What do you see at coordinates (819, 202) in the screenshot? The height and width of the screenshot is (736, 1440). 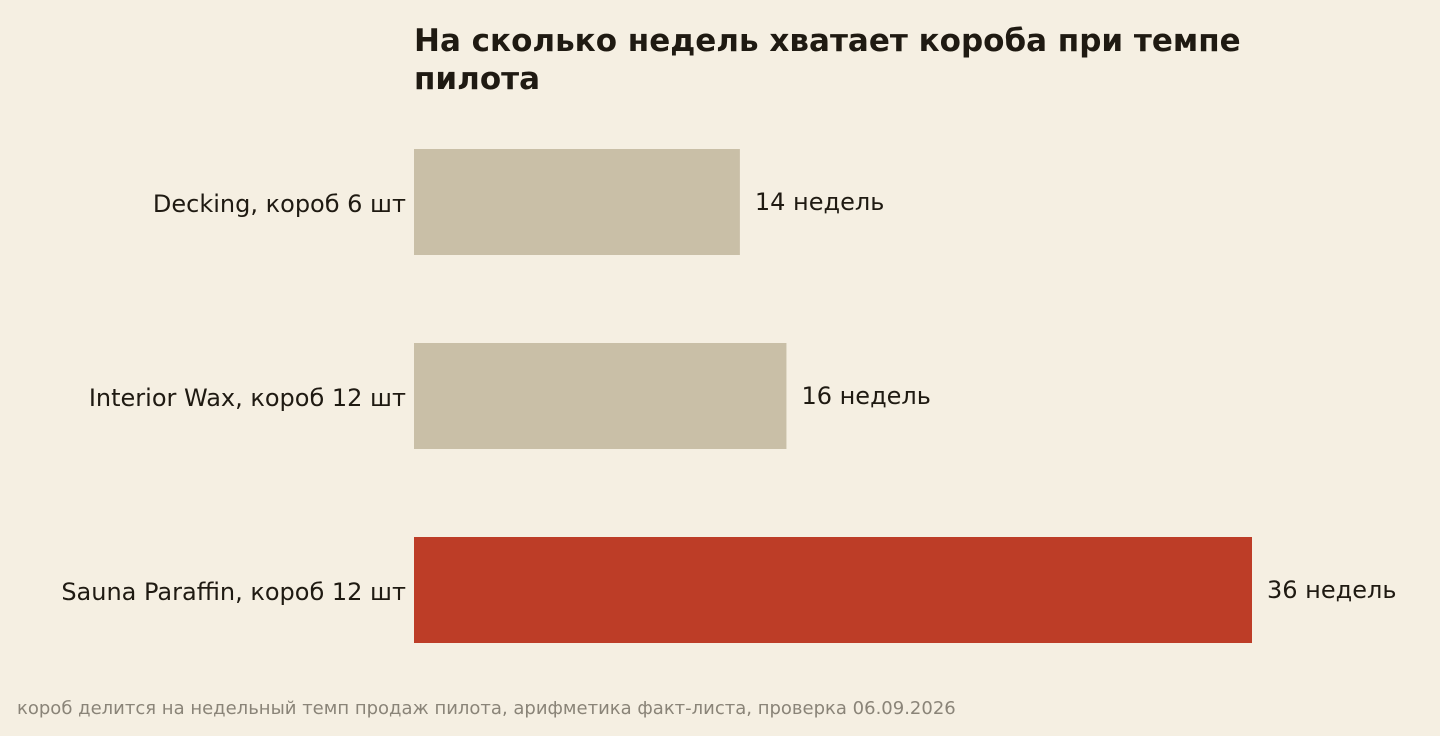 I see `value-label-0: 14 недель` at bounding box center [819, 202].